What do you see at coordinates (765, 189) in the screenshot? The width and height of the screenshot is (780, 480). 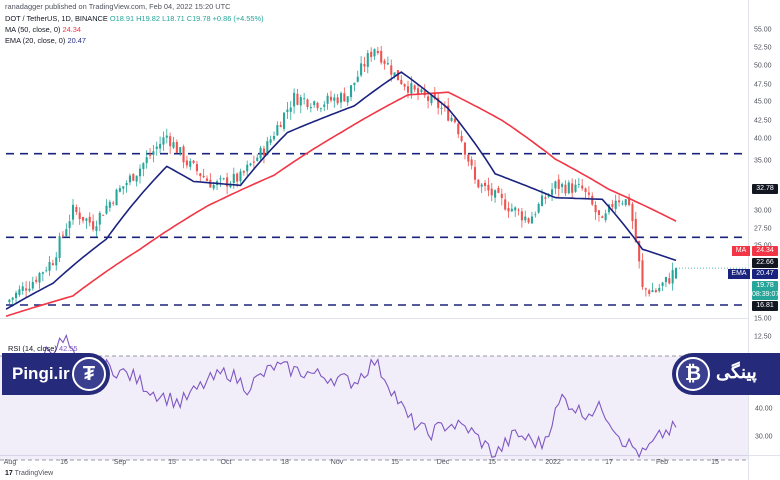 I see `level-tag-high: 32.78` at bounding box center [765, 189].